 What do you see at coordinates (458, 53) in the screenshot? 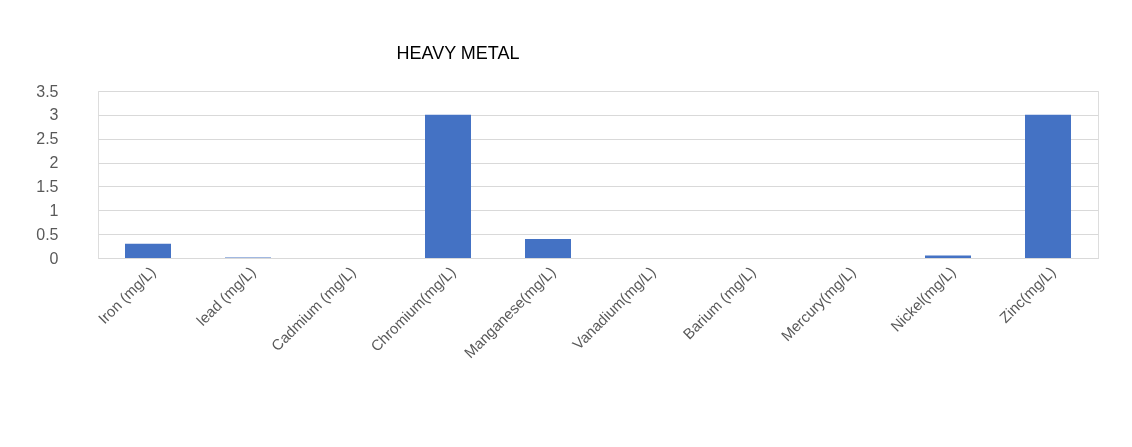
I see `chart-title: HEAVY METAL` at bounding box center [458, 53].